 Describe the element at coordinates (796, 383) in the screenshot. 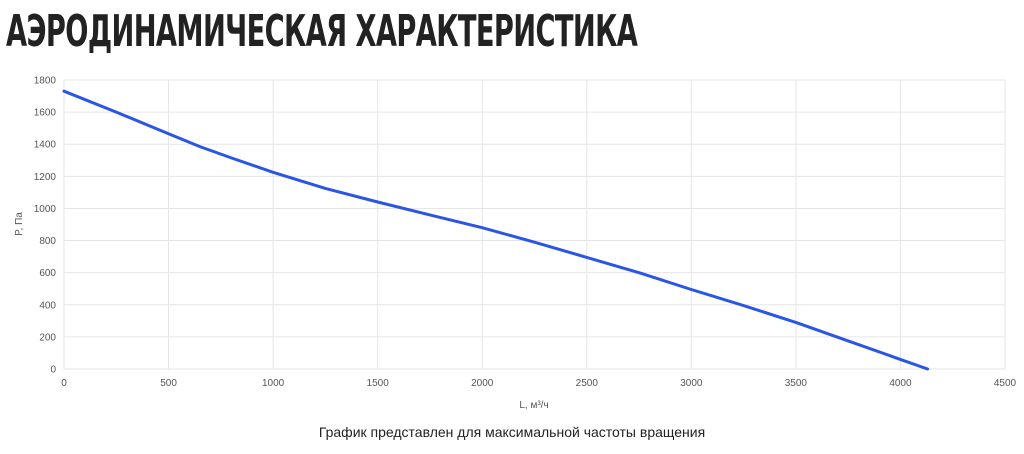

I see `x-tick-label: 3500` at that location.